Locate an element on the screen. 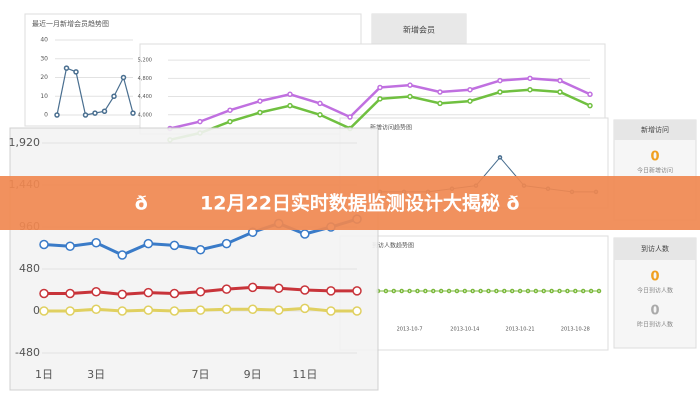  panel-title: 新增访问 is located at coordinates (655, 129).